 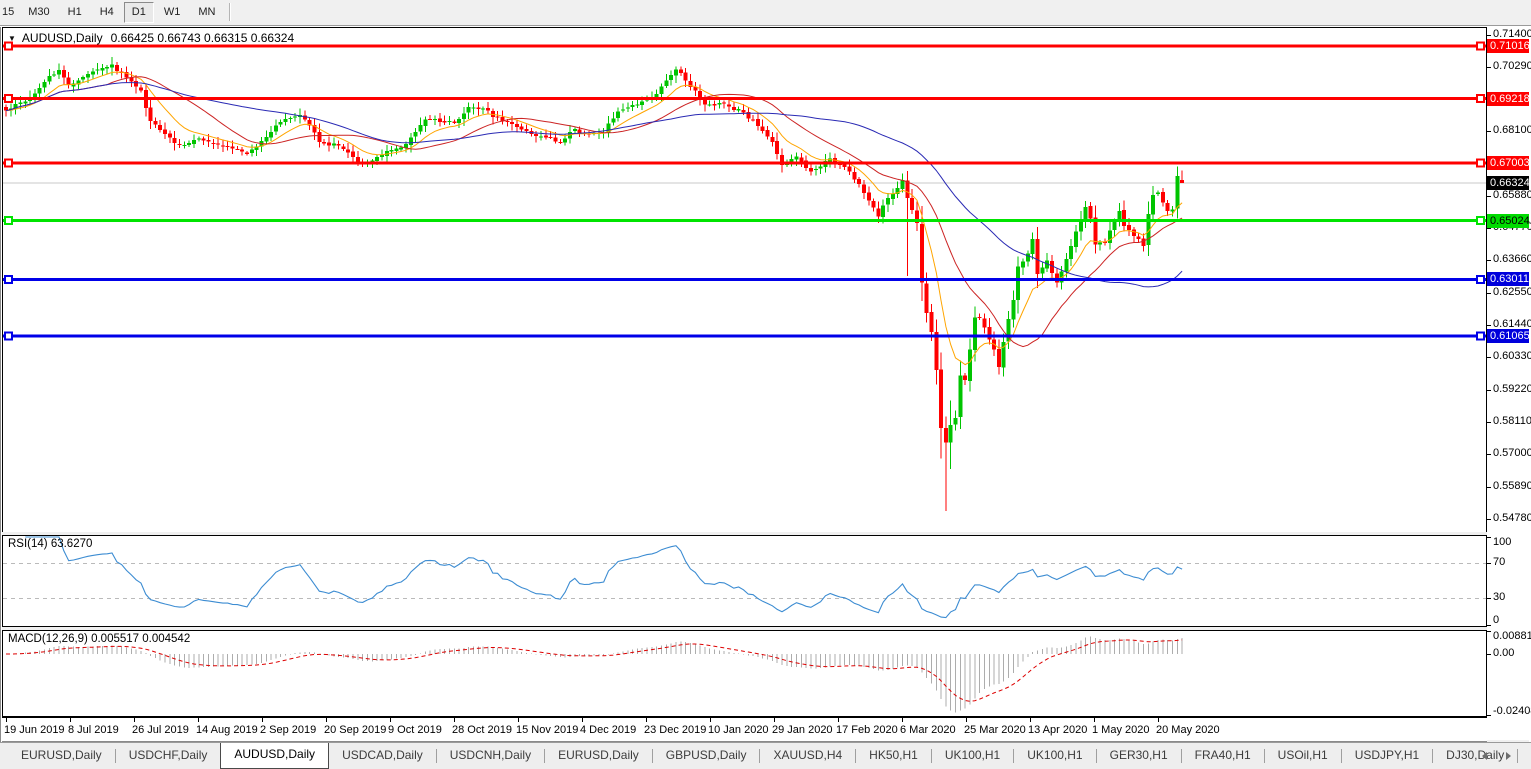 I want to click on timeframe-toolbar: 15 M30 H1 H4 D1 W1 MN, so click(x=765, y=12).